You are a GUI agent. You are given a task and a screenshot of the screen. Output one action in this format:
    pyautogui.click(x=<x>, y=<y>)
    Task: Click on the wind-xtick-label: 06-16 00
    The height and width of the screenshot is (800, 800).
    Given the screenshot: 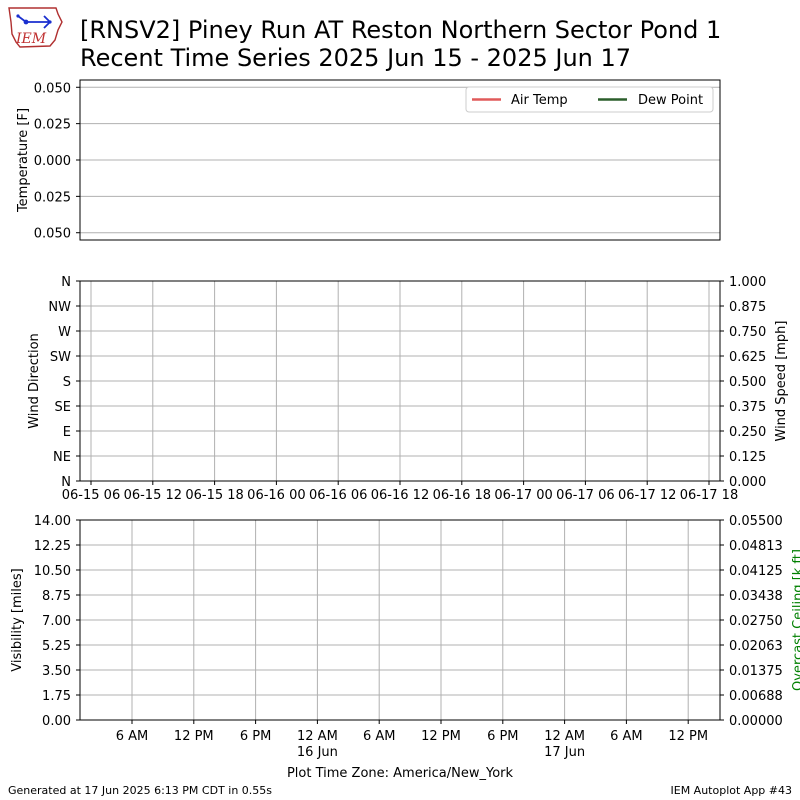 What is the action you would take?
    pyautogui.click(x=276, y=495)
    